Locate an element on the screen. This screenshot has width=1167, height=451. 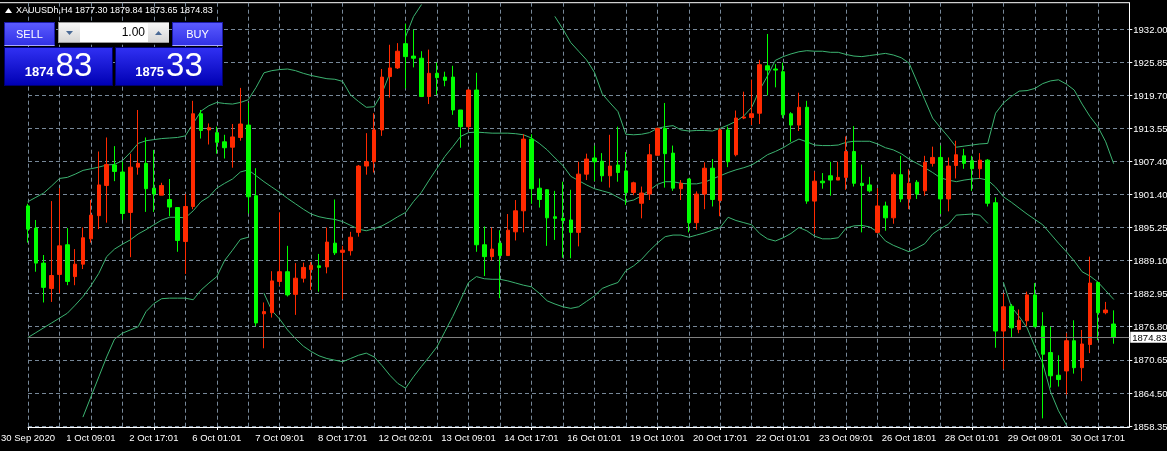
x-tick-label: 20 Oct 17:01 is located at coordinates (720, 437).